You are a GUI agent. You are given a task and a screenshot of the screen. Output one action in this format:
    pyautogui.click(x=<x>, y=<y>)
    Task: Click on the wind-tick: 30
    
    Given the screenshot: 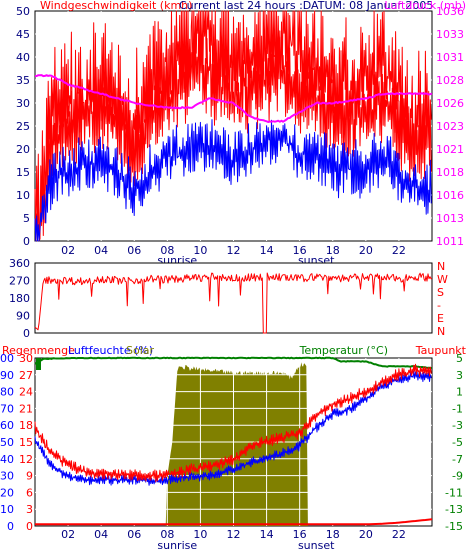 What is the action you would take?
    pyautogui.click(x=23, y=103)
    